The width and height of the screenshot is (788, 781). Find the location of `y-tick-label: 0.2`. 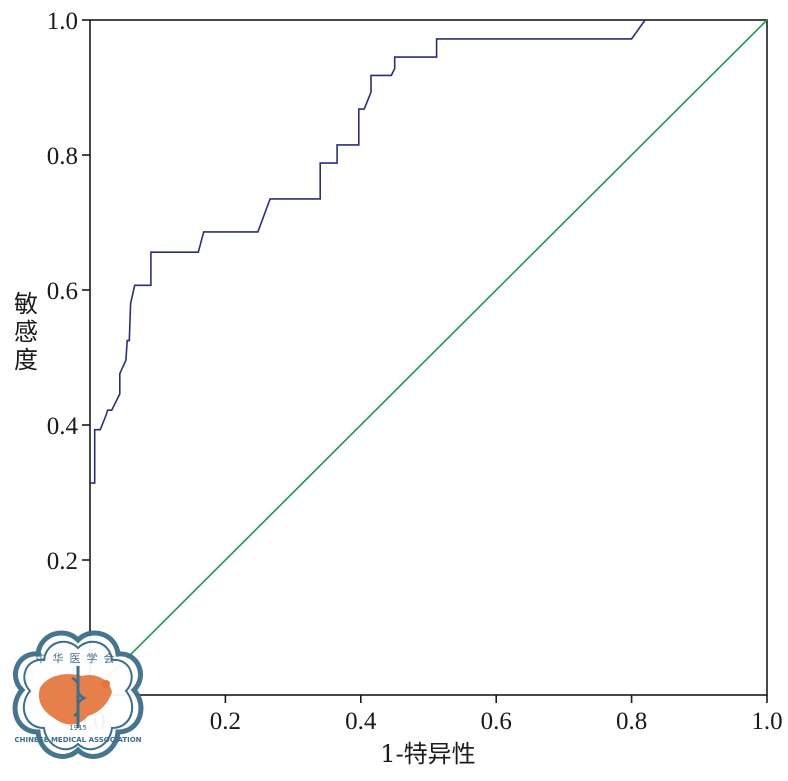

y-tick-label: 0.2 is located at coordinates (62, 561).